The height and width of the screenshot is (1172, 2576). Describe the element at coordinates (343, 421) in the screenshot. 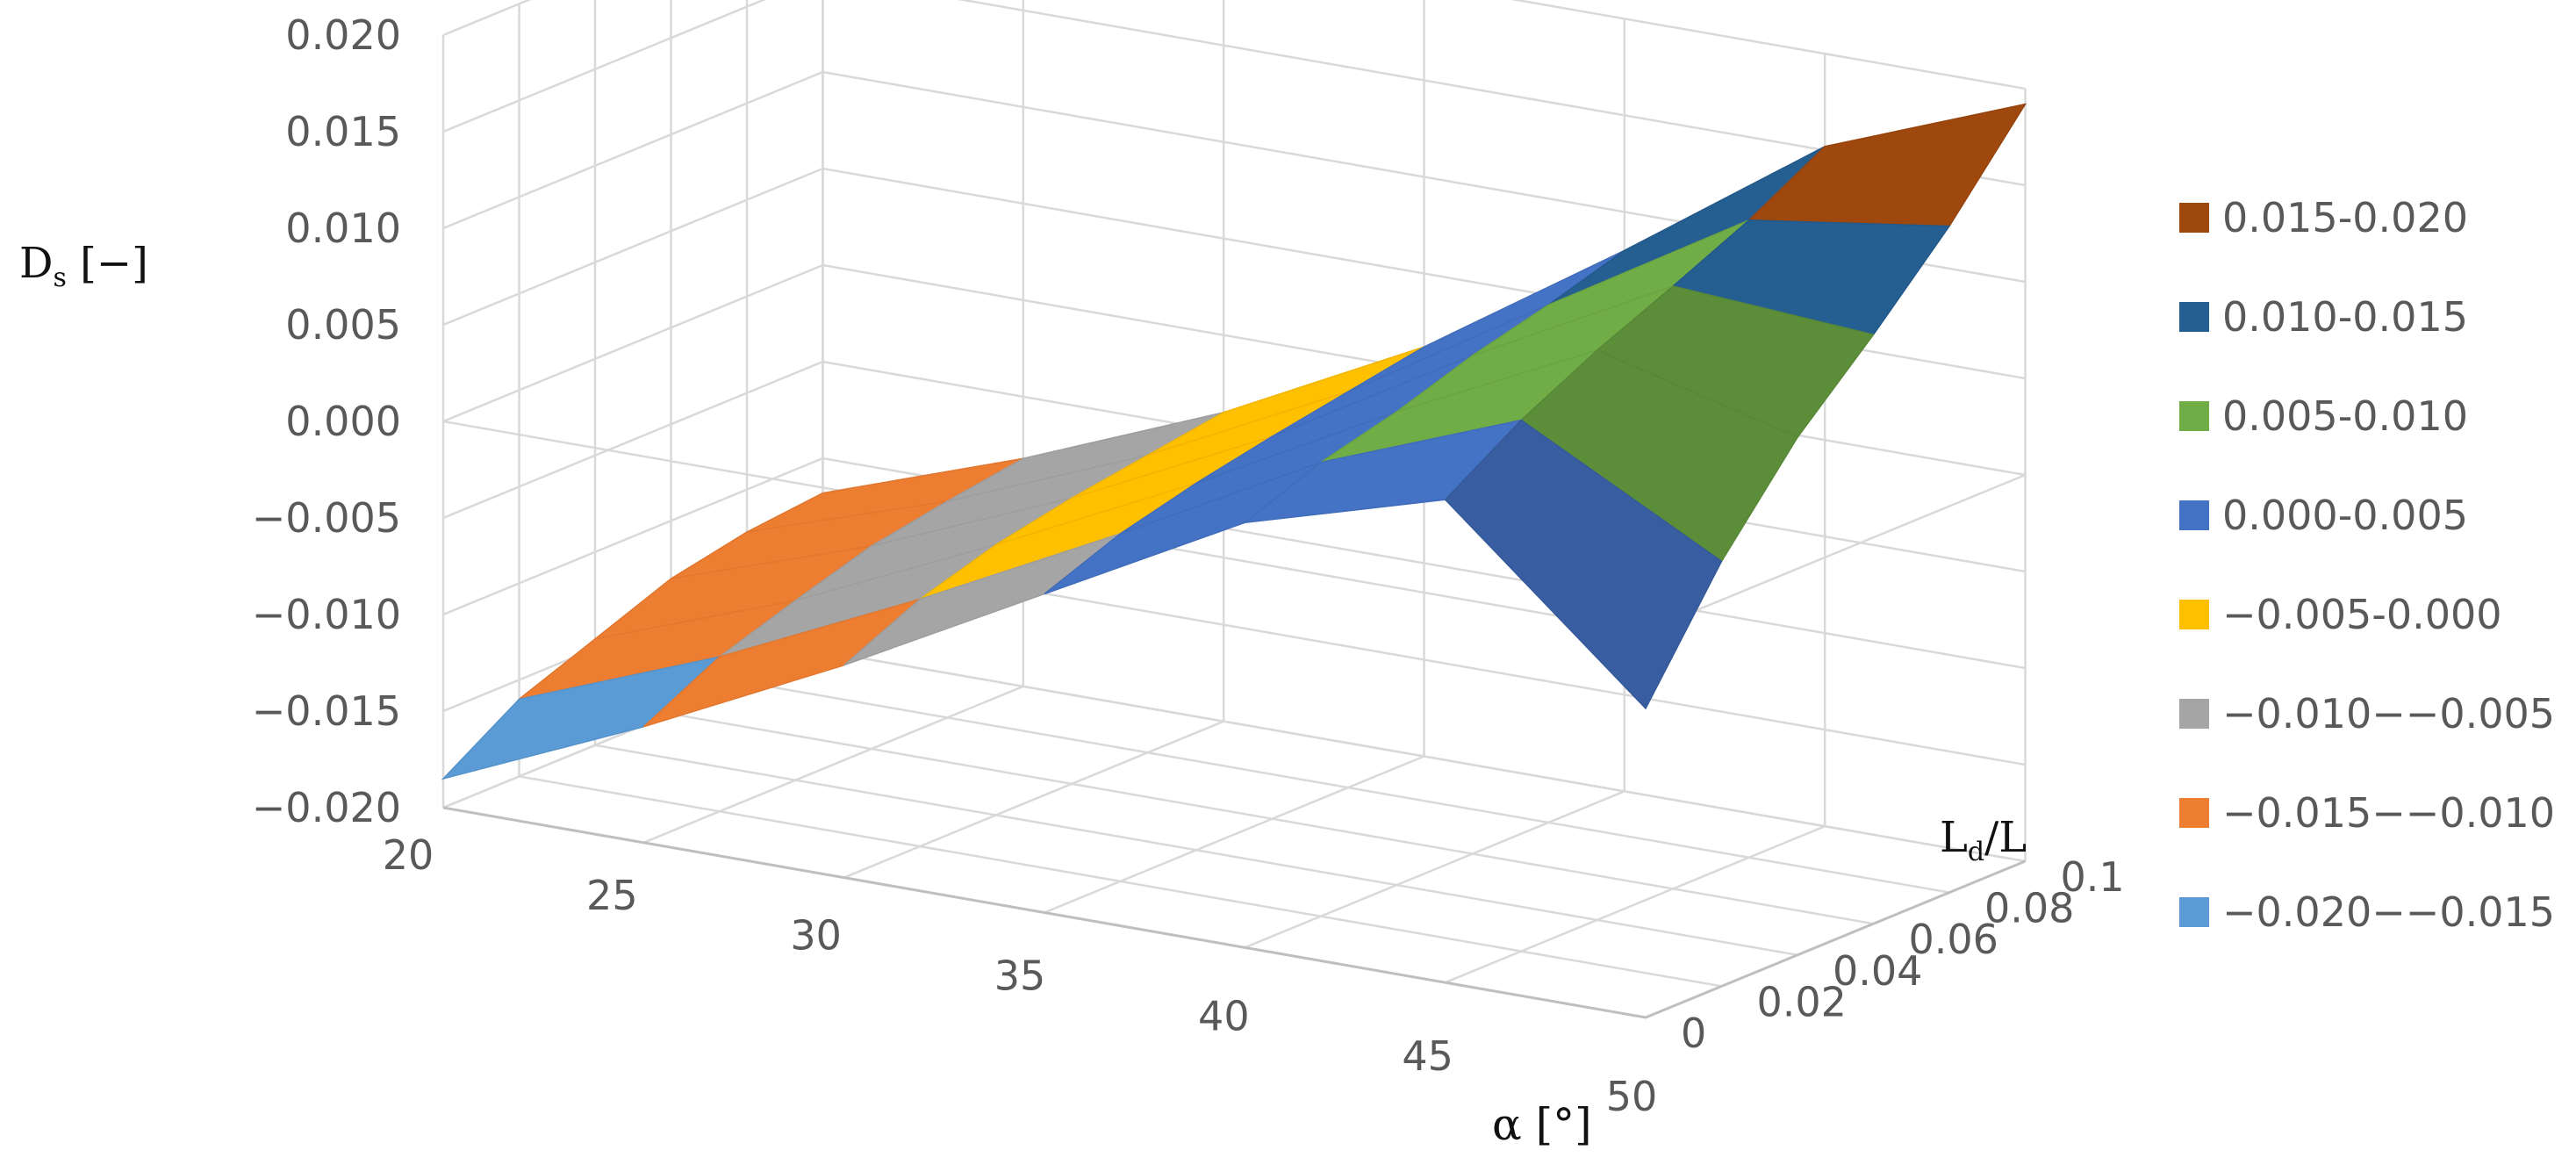

I see `z-tick-label: 0.000` at that location.